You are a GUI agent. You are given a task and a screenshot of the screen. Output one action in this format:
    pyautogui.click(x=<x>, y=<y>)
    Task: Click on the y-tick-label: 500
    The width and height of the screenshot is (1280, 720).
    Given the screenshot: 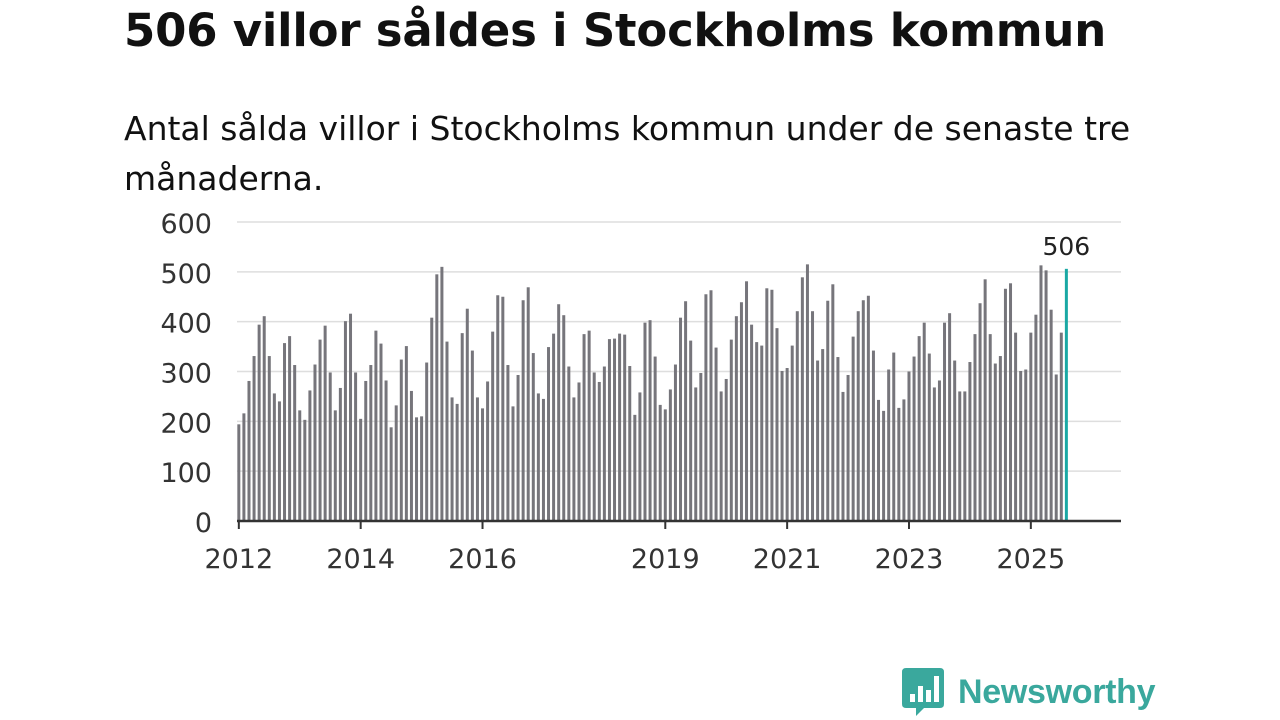 What is the action you would take?
    pyautogui.click(x=186, y=274)
    